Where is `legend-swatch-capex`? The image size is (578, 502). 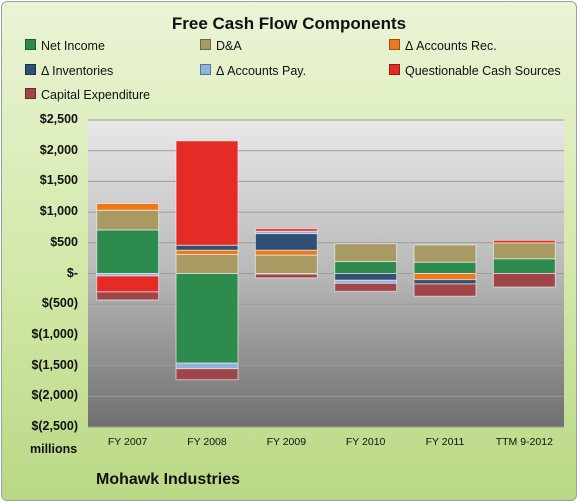 legend-swatch-capex is located at coordinates (30, 93).